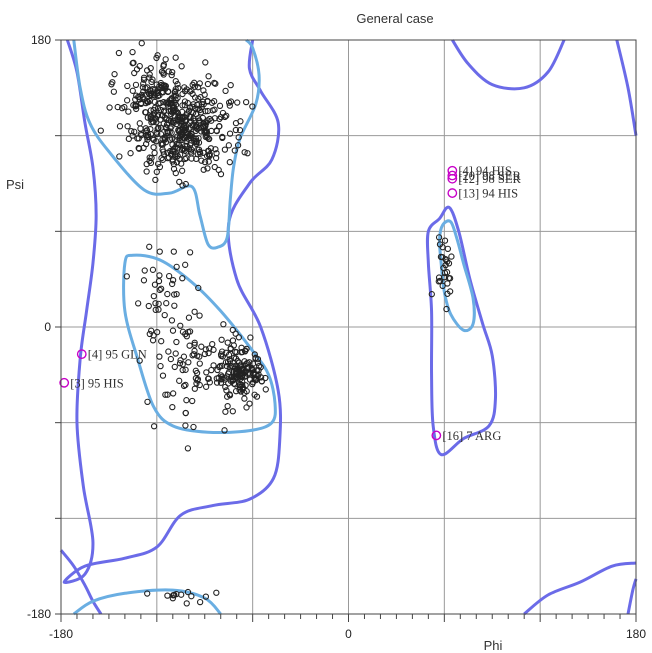  I want to click on outlier-label: [20] 98 SER, so click(489, 176).